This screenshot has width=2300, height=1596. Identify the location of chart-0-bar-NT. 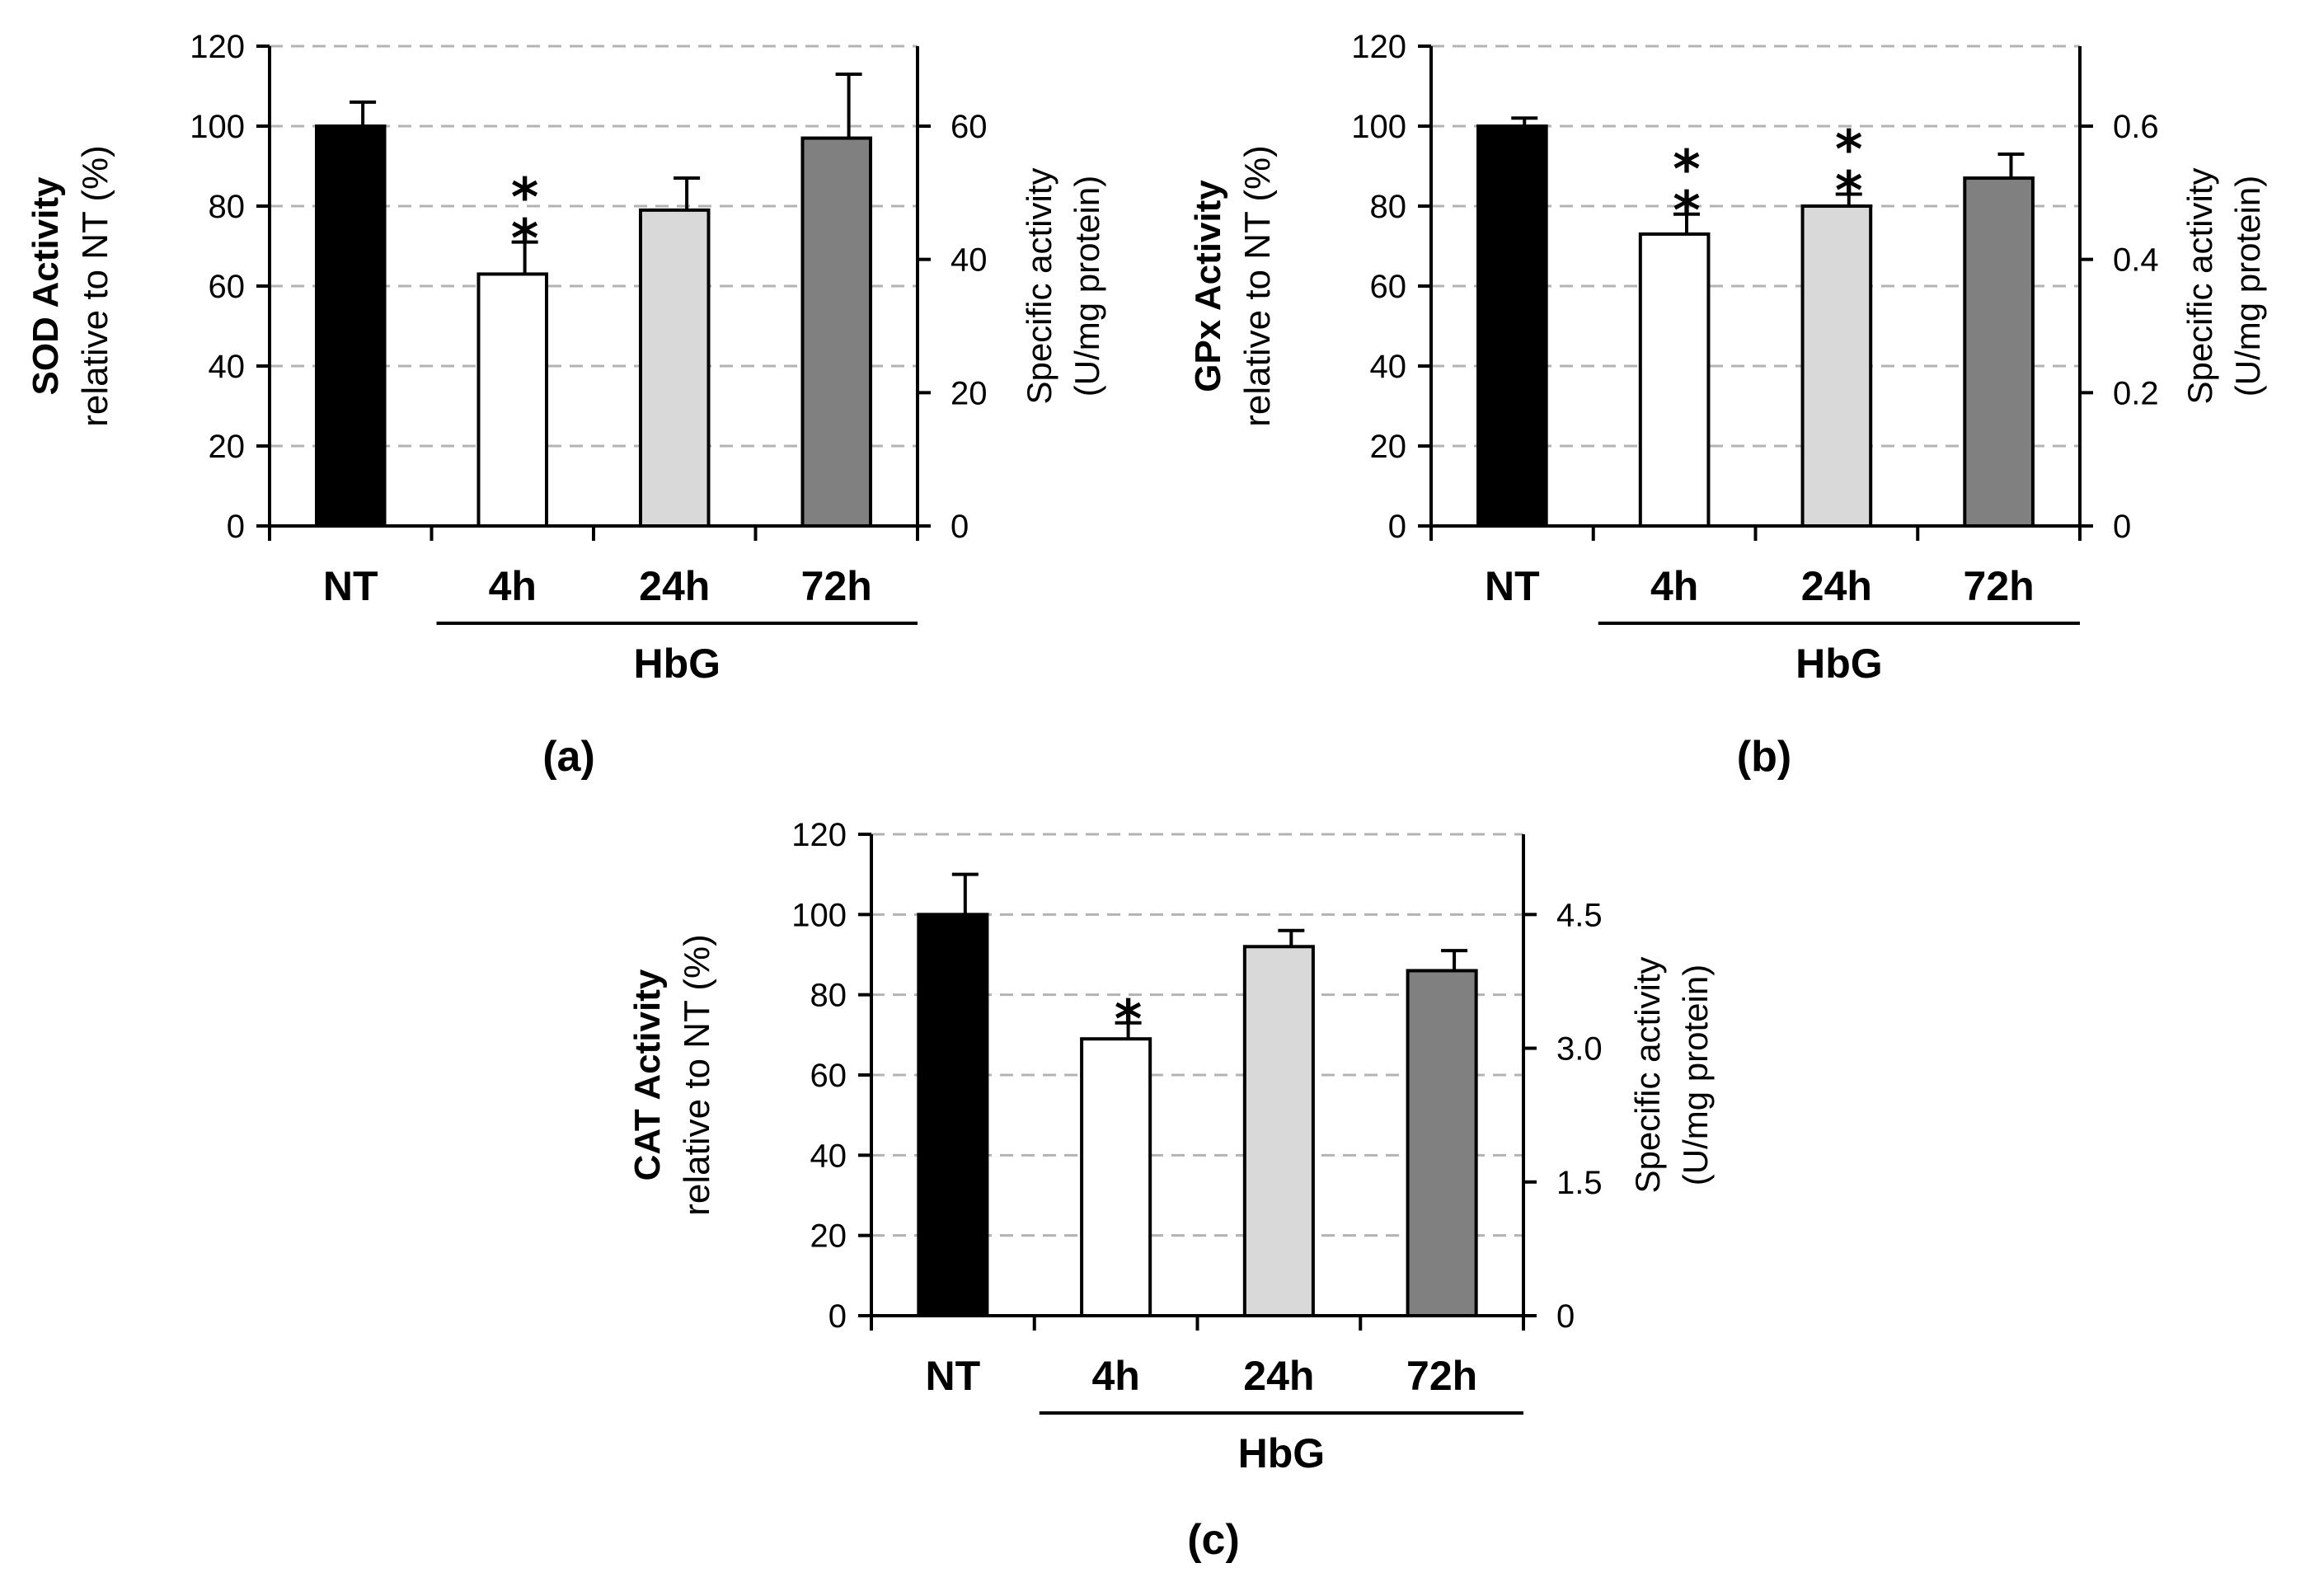
(351, 326).